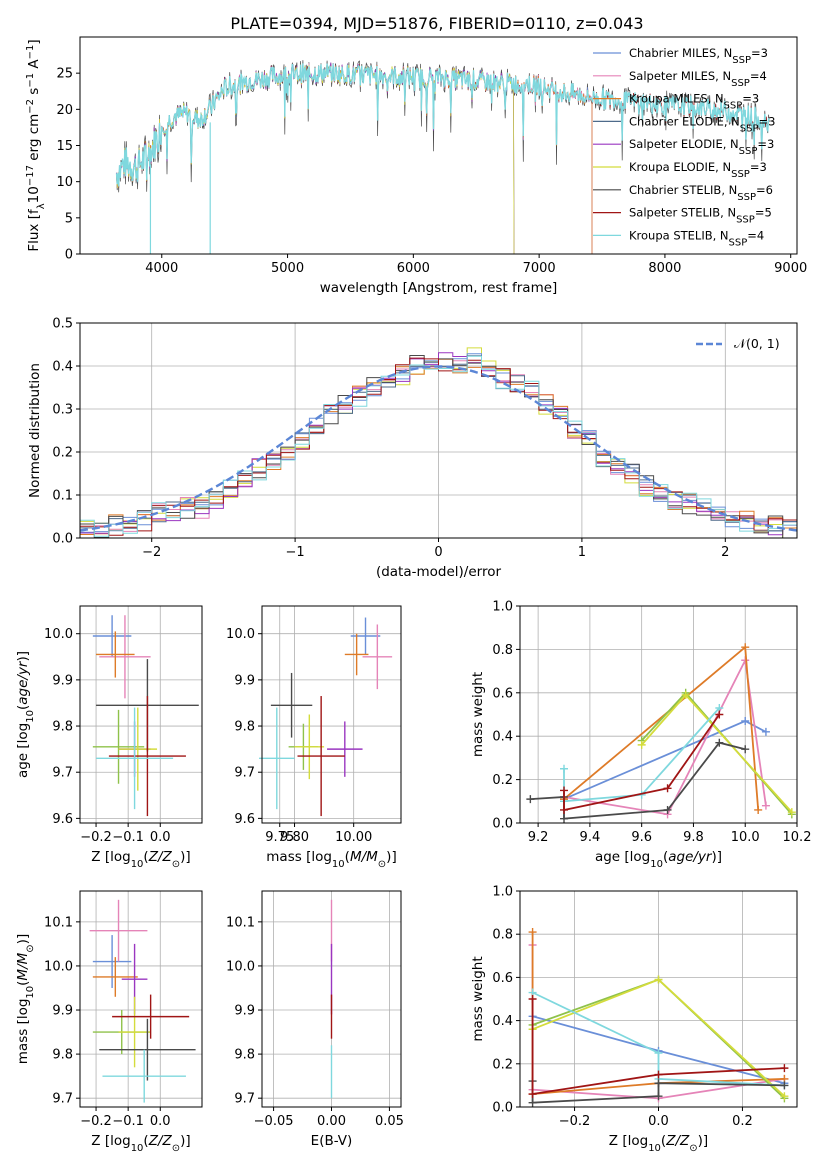  I want to click on x-tick-label: −1, so click(295, 552).